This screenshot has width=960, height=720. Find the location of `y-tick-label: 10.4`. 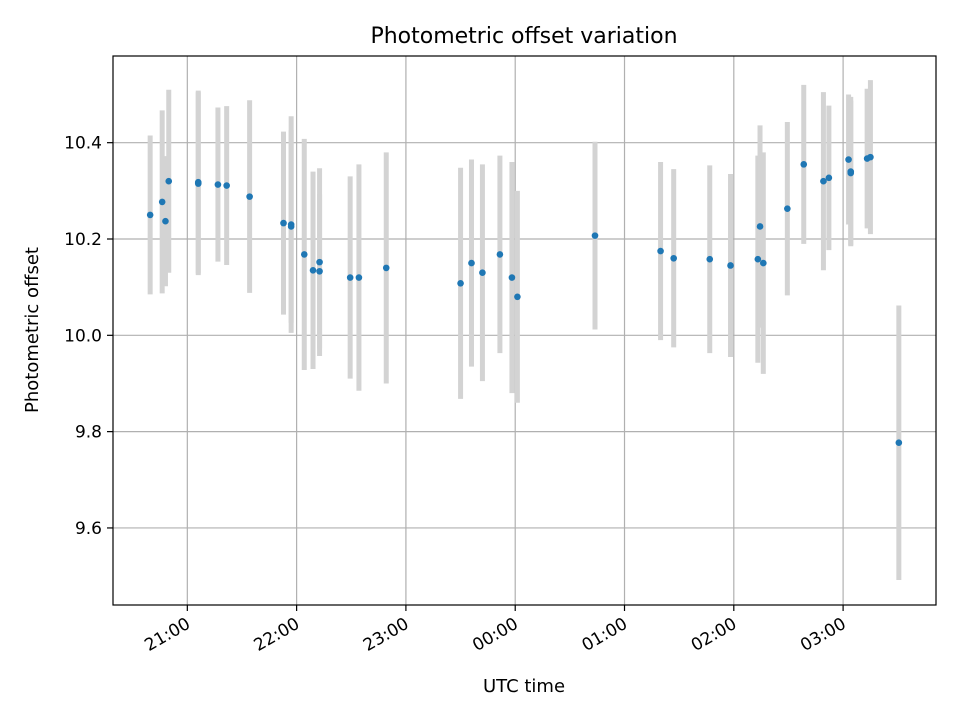

y-tick-label: 10.4 is located at coordinates (83, 144).